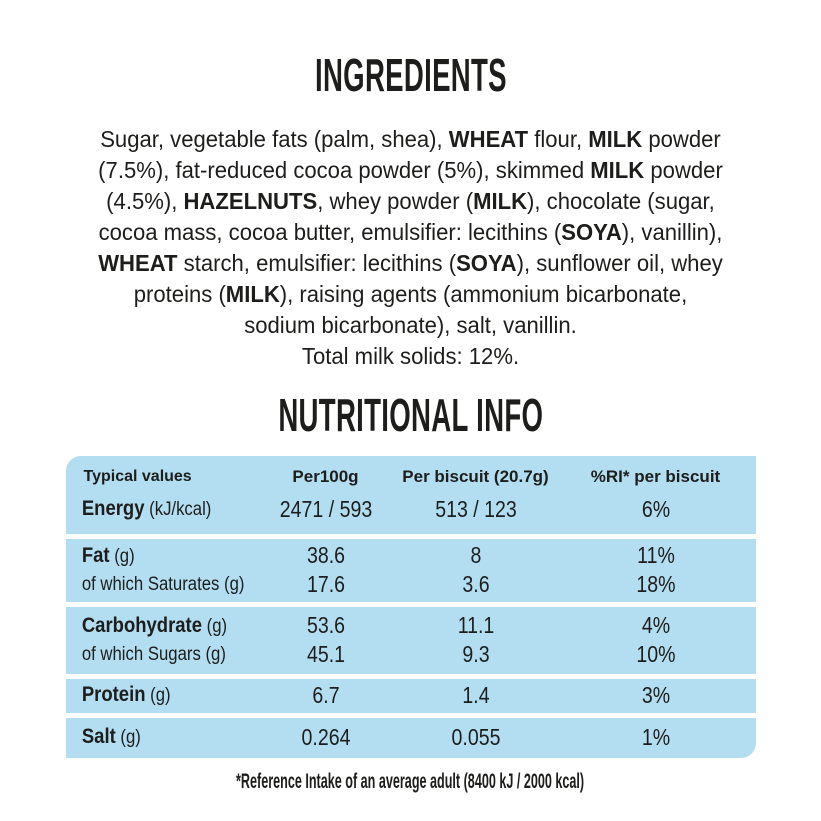 The width and height of the screenshot is (821, 821). I want to click on row-value: 3%, so click(655, 695).